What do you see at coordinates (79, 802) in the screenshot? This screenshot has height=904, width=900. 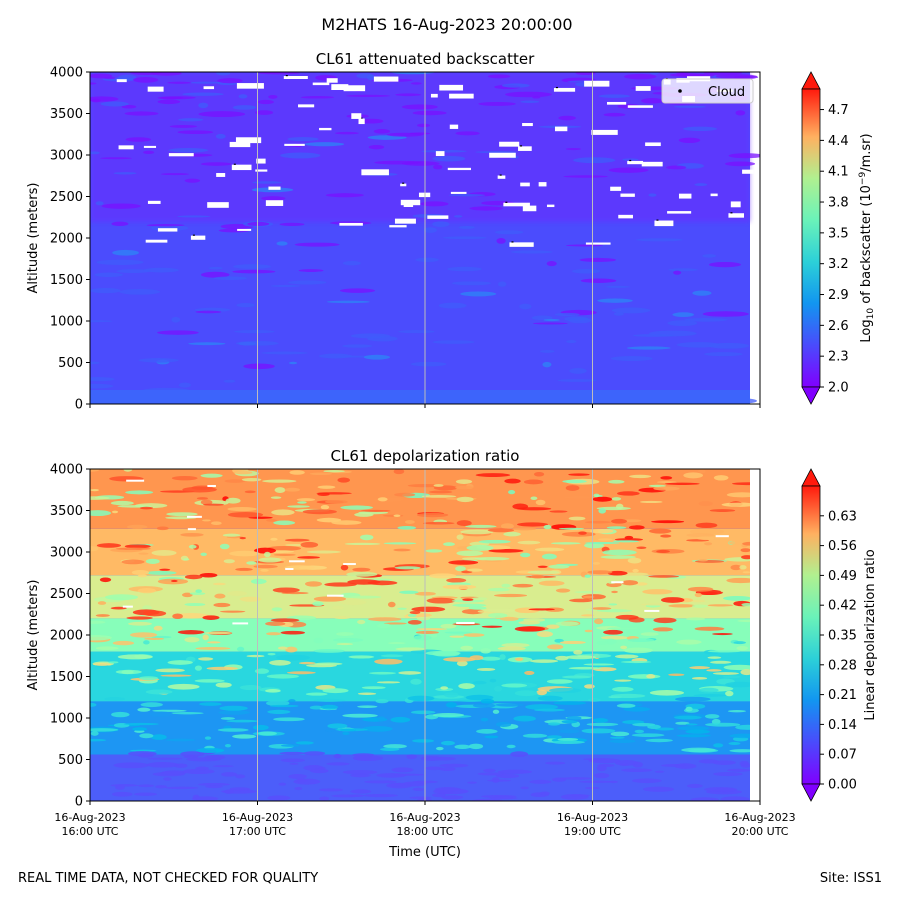 I see `depolarization-ytick-label: 0` at bounding box center [79, 802].